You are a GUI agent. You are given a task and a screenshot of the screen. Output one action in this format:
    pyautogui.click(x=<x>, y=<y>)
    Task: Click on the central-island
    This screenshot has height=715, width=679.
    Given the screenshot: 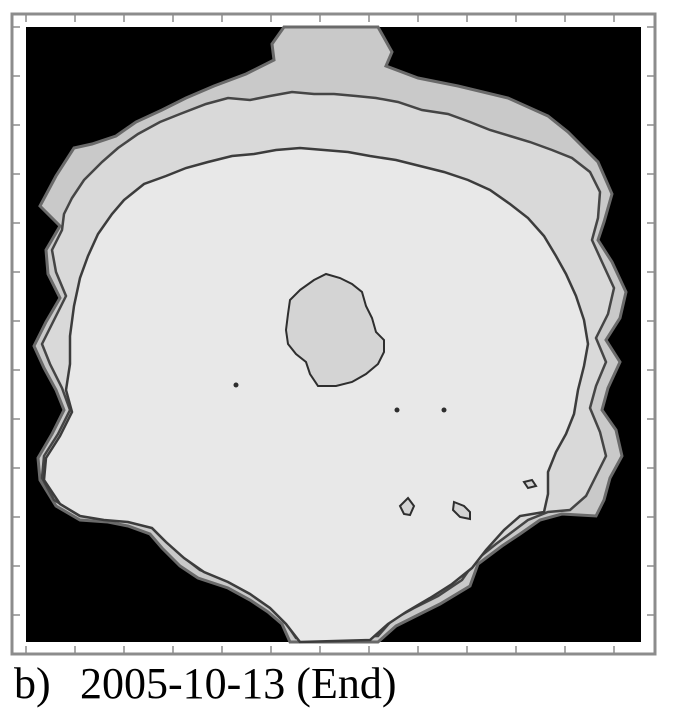 What is the action you would take?
    pyautogui.click(x=334, y=329)
    